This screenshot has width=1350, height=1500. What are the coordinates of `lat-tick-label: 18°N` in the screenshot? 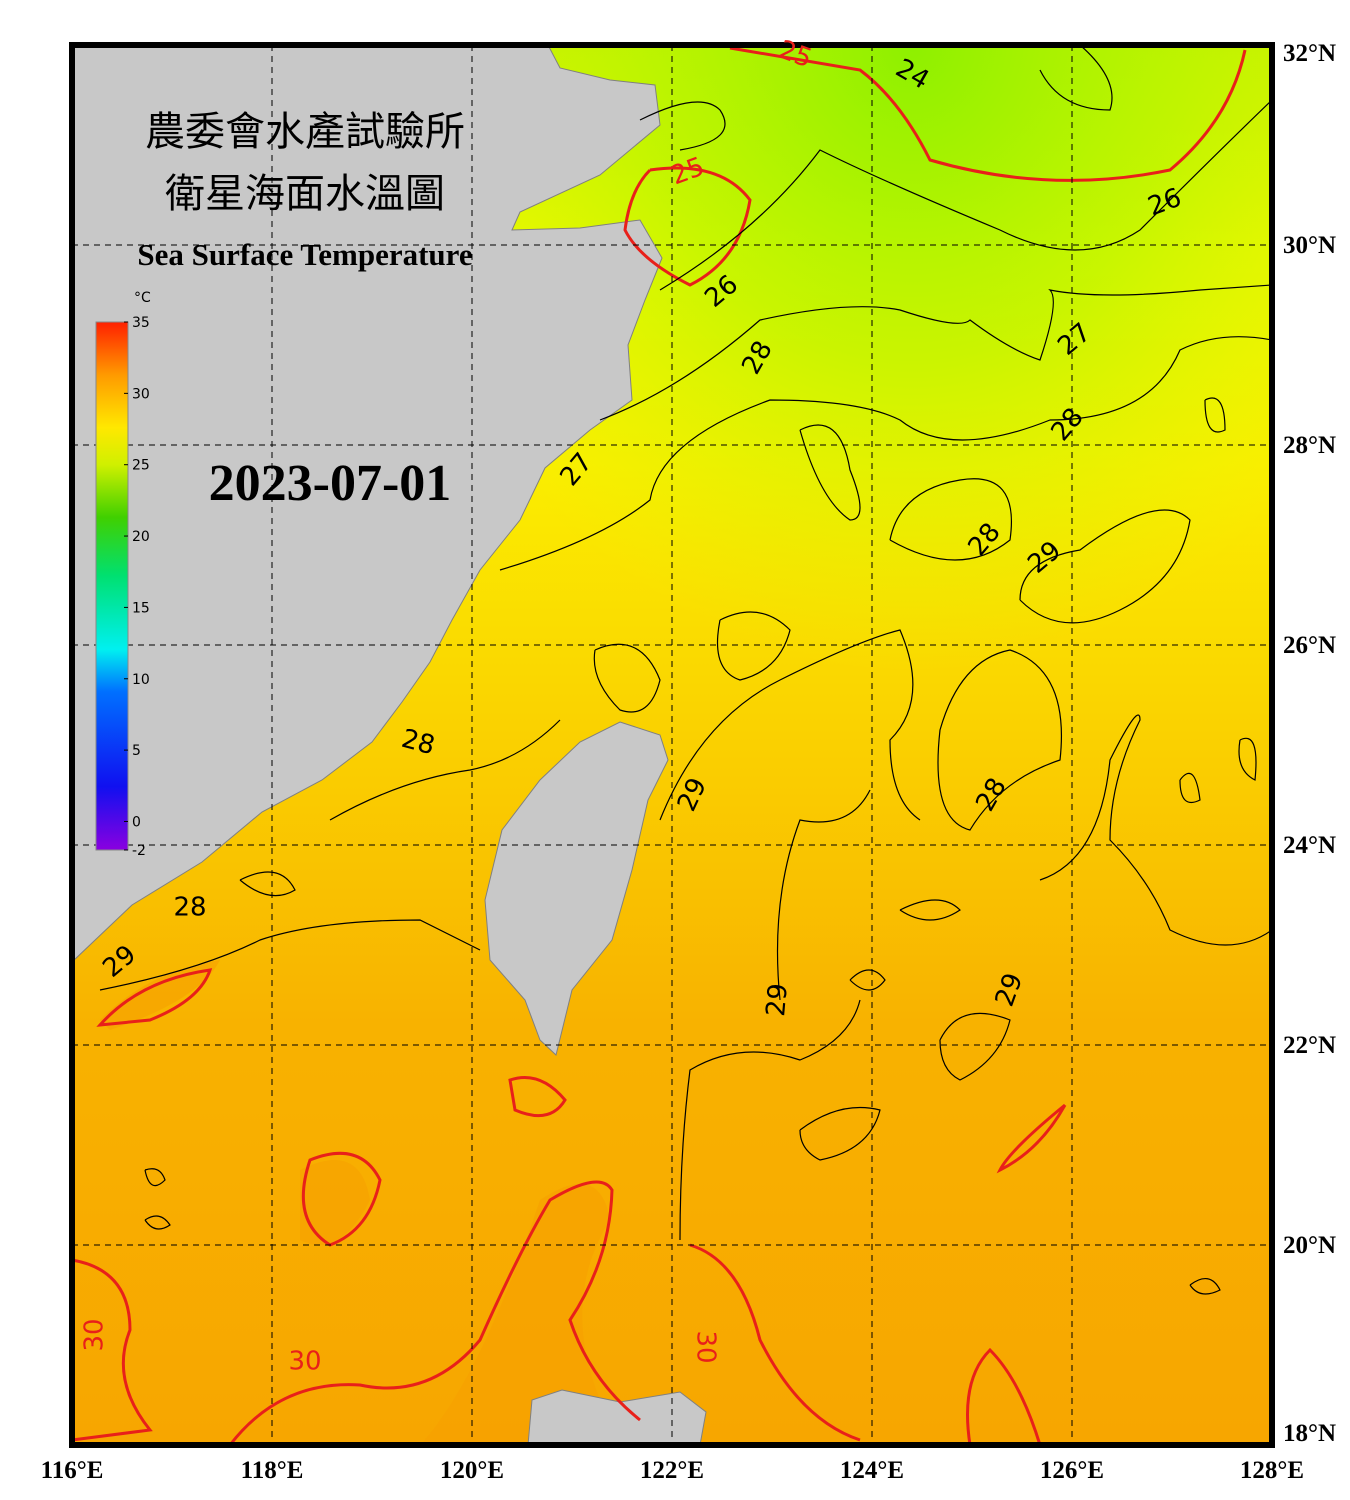 It's located at (1309, 1433).